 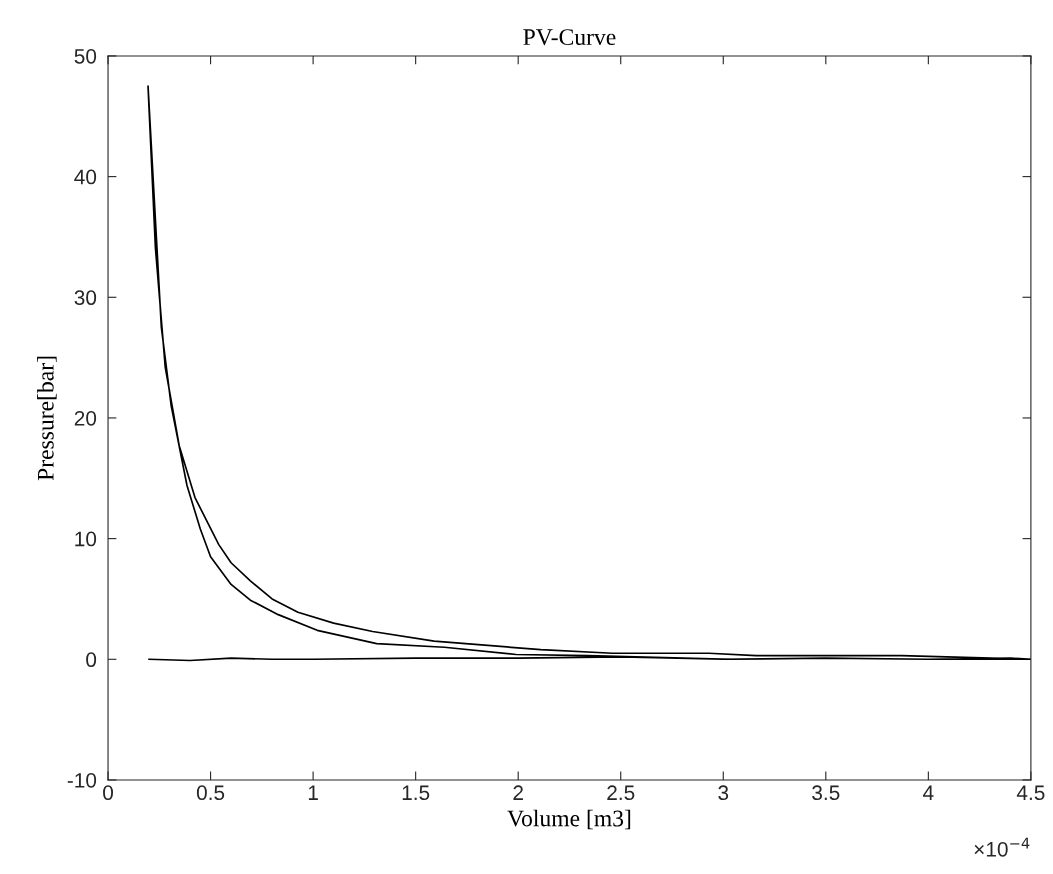 What do you see at coordinates (826, 793) in the screenshot?
I see `x-tick-label: 3.5` at bounding box center [826, 793].